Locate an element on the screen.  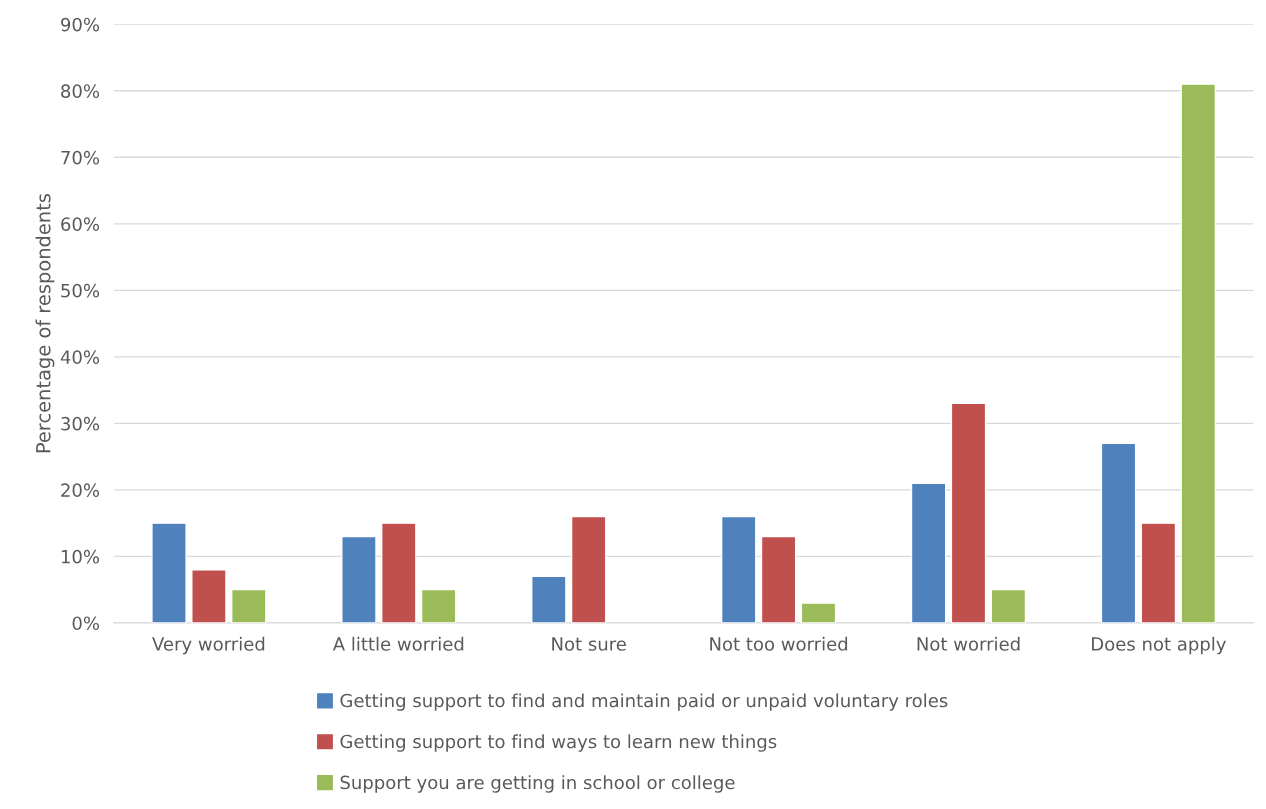
y-tick-label: 30% is located at coordinates (80, 423).